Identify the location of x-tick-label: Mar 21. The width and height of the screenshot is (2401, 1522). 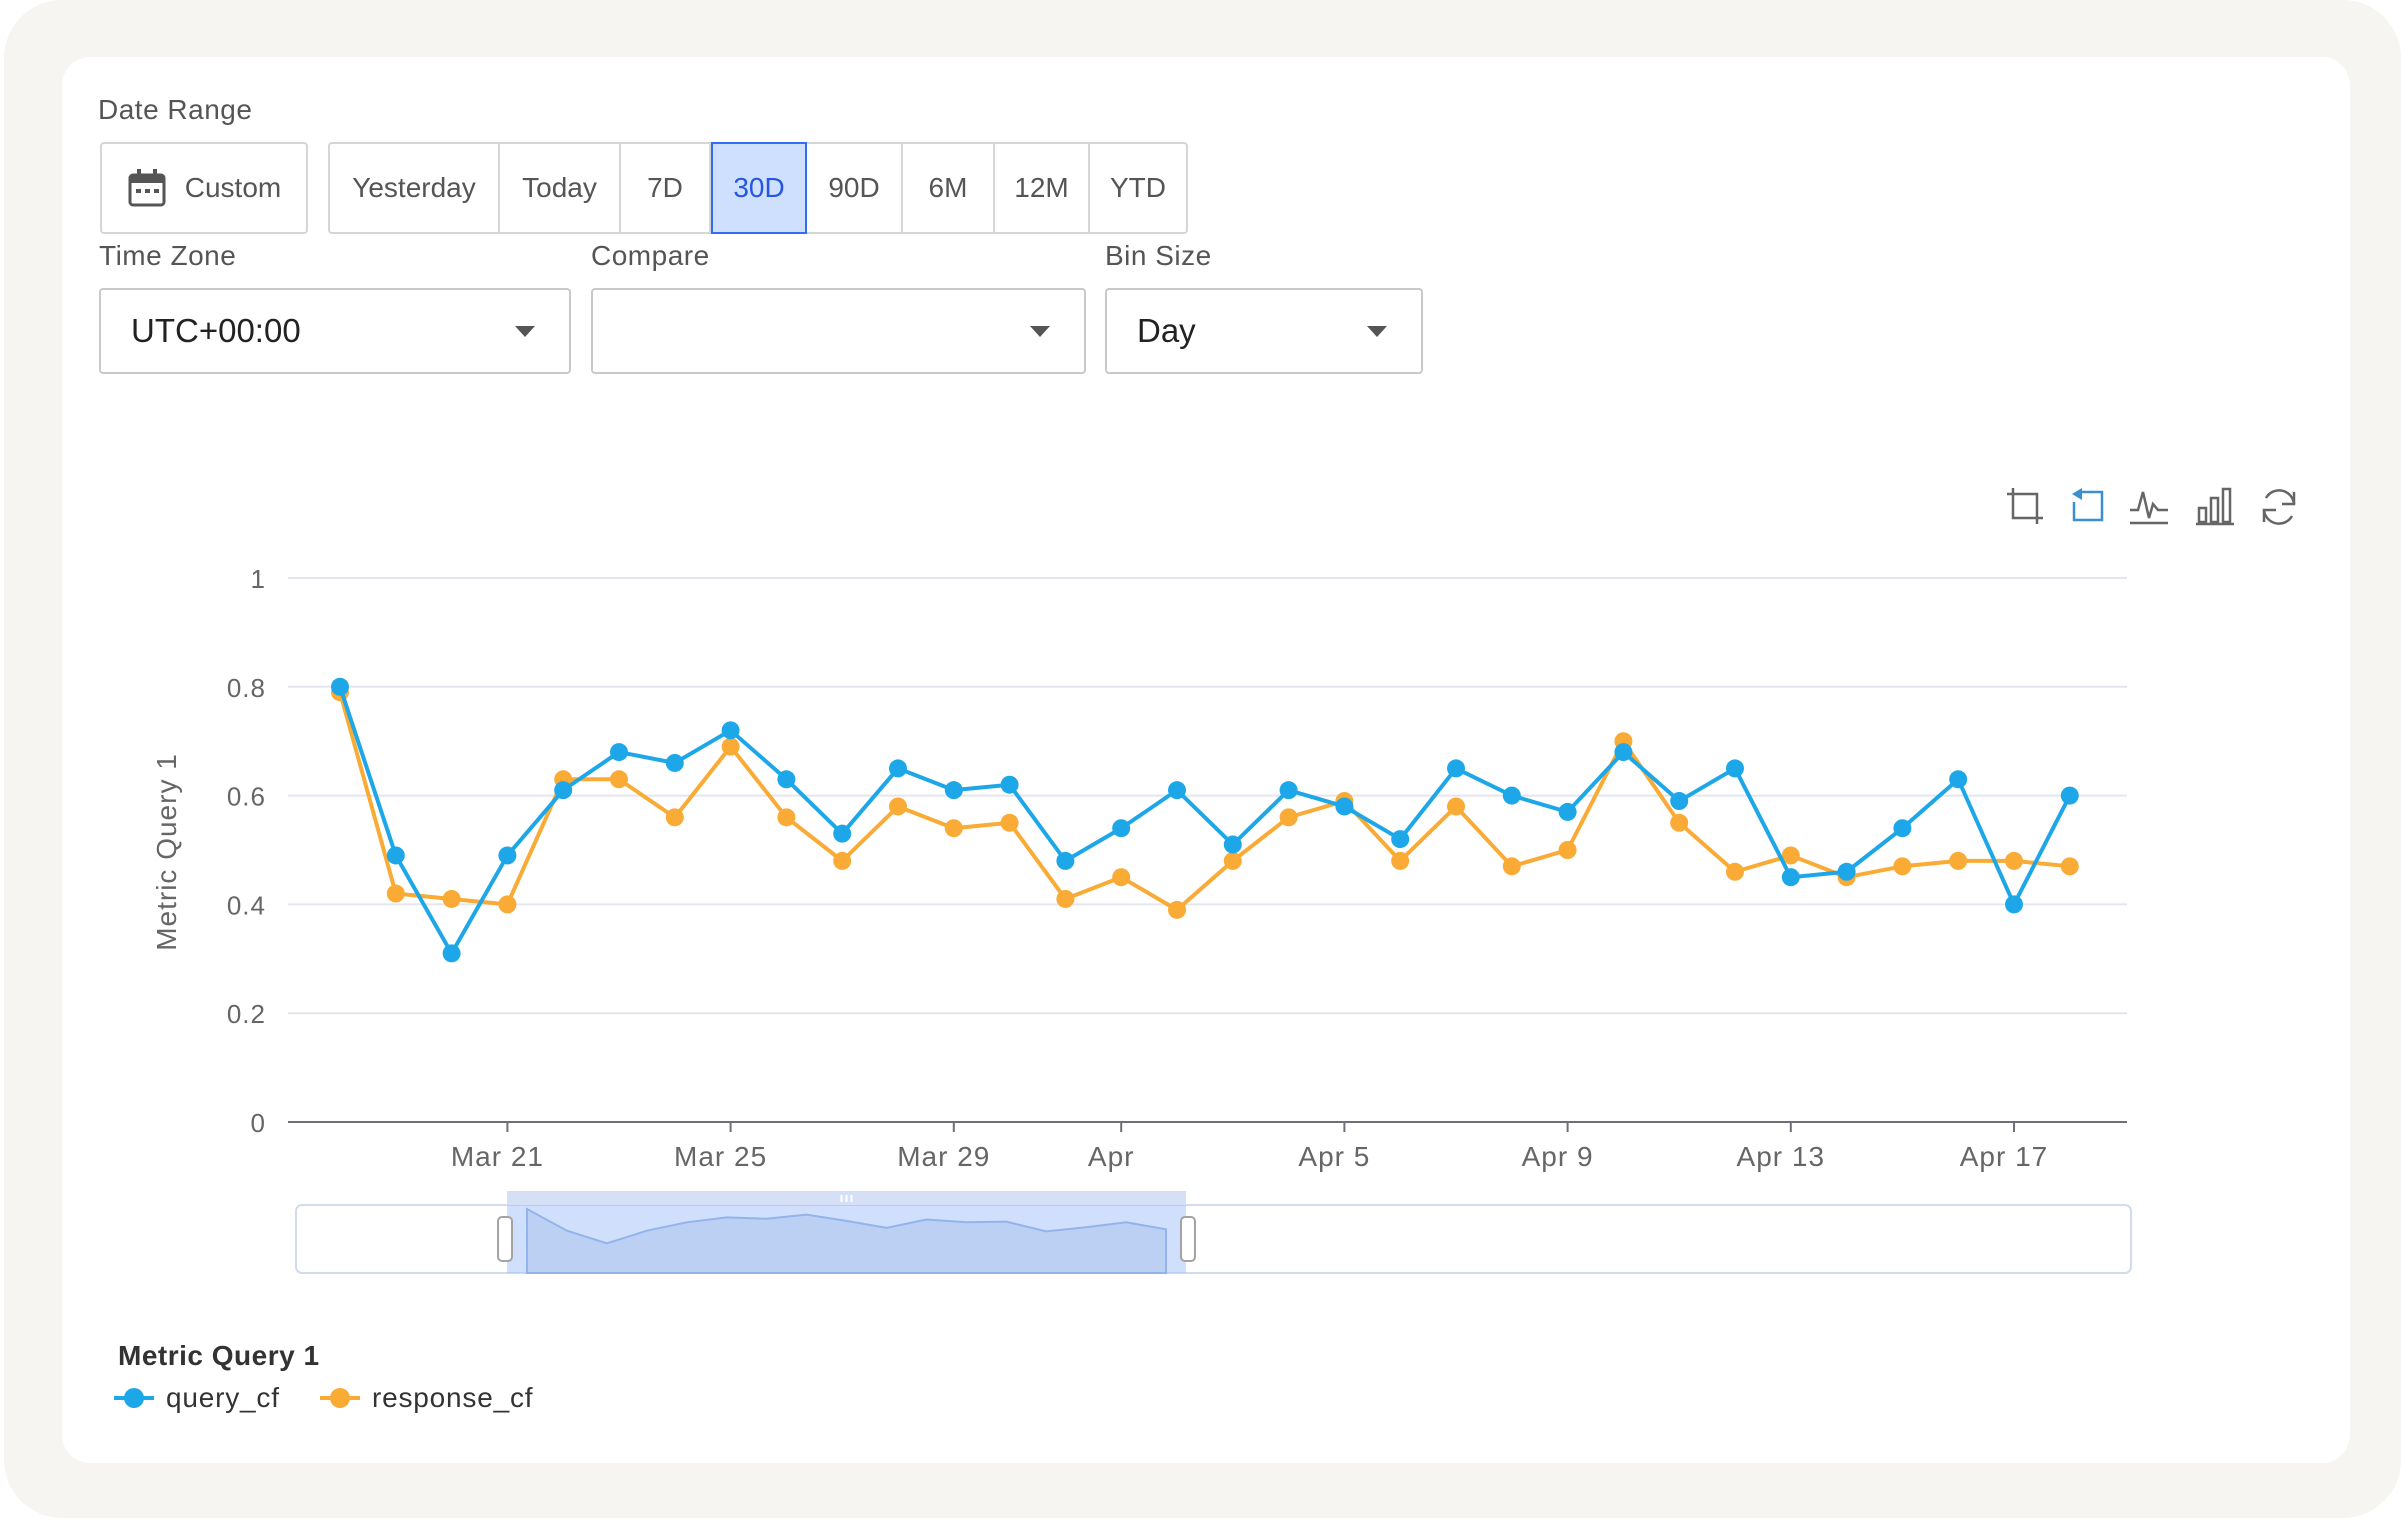
(497, 1156).